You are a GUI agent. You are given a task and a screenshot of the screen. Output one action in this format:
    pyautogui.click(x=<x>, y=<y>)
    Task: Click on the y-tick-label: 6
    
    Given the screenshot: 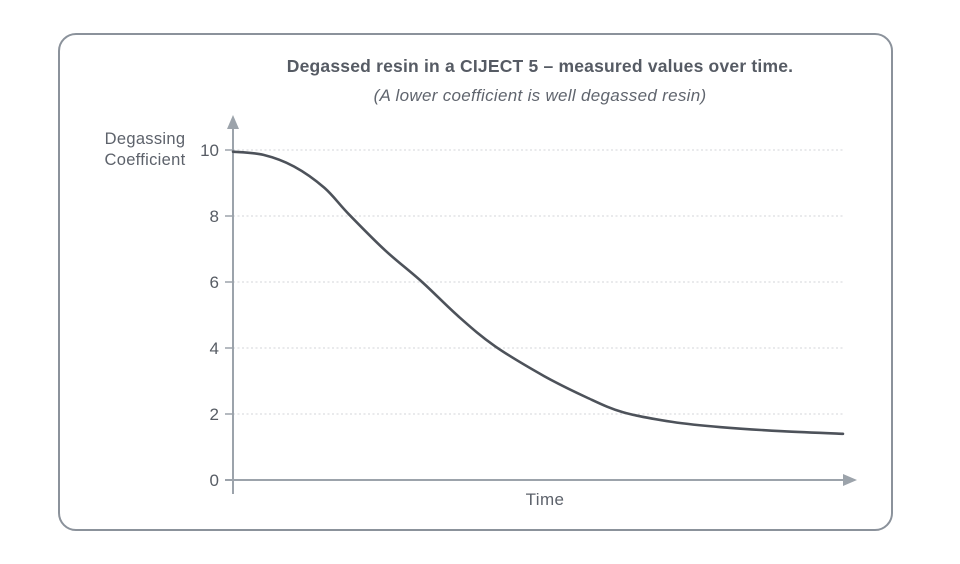 What is the action you would take?
    pyautogui.click(x=214, y=282)
    